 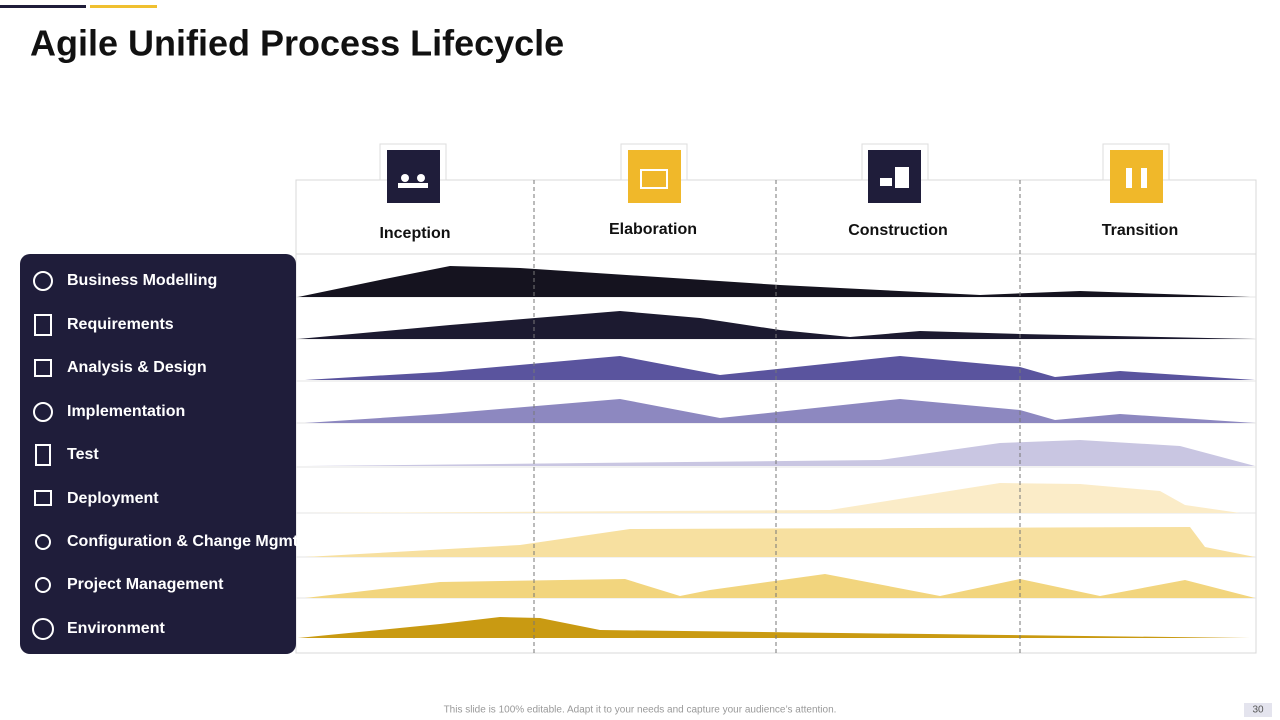 What do you see at coordinates (898, 230) in the screenshot?
I see `phase-label: Construction` at bounding box center [898, 230].